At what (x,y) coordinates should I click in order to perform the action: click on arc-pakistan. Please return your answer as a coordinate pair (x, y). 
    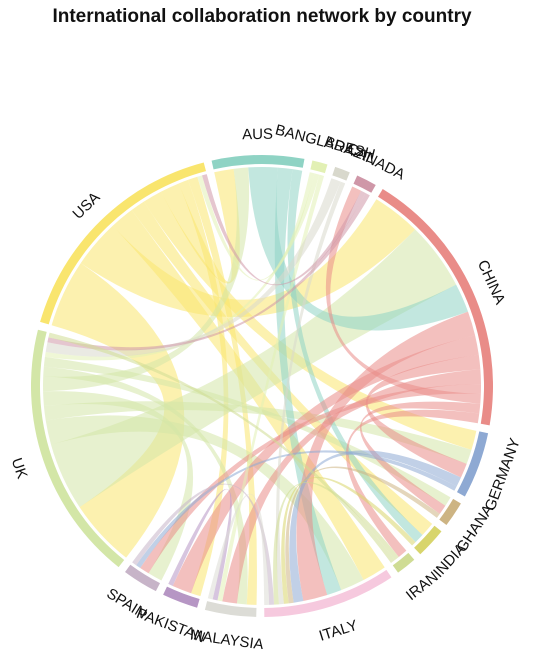
    Looking at the image, I should click on (181, 597).